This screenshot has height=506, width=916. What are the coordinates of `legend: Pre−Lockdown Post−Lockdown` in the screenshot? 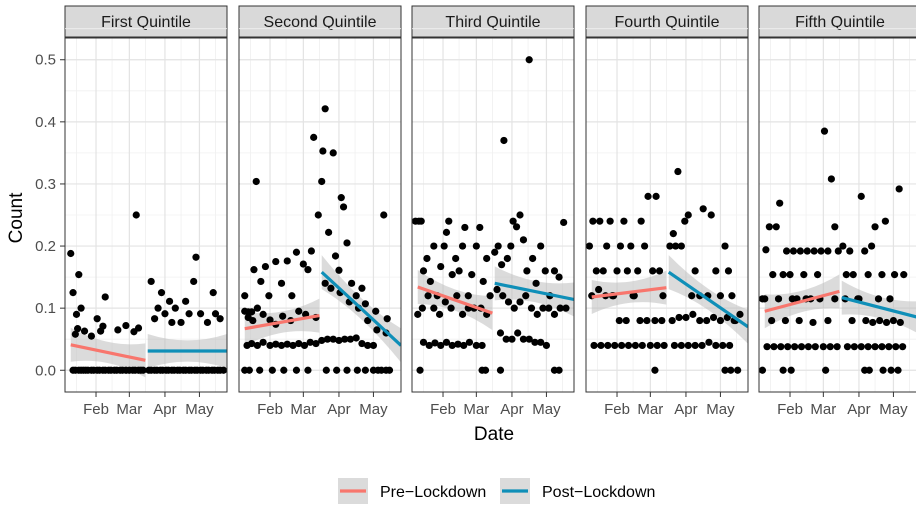 It's located at (496, 491).